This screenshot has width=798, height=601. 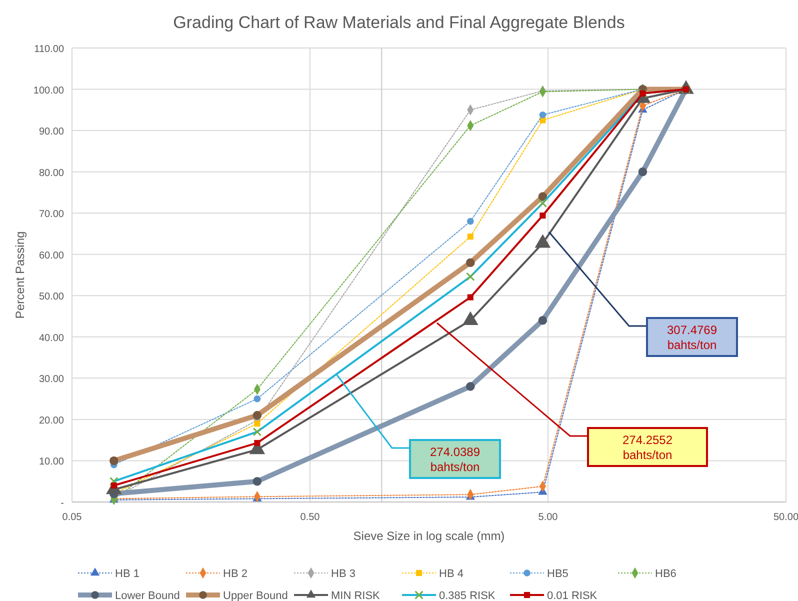 What do you see at coordinates (51, 256) in the screenshot?
I see `y-tick-label: 60.00` at bounding box center [51, 256].